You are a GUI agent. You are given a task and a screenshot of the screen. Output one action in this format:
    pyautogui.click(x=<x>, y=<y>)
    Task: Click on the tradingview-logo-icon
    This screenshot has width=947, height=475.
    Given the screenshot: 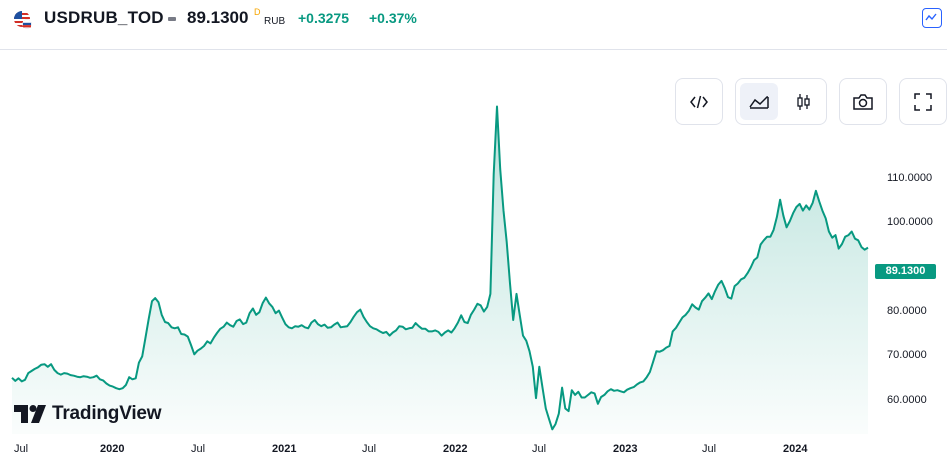 What is the action you would take?
    pyautogui.click(x=30, y=414)
    